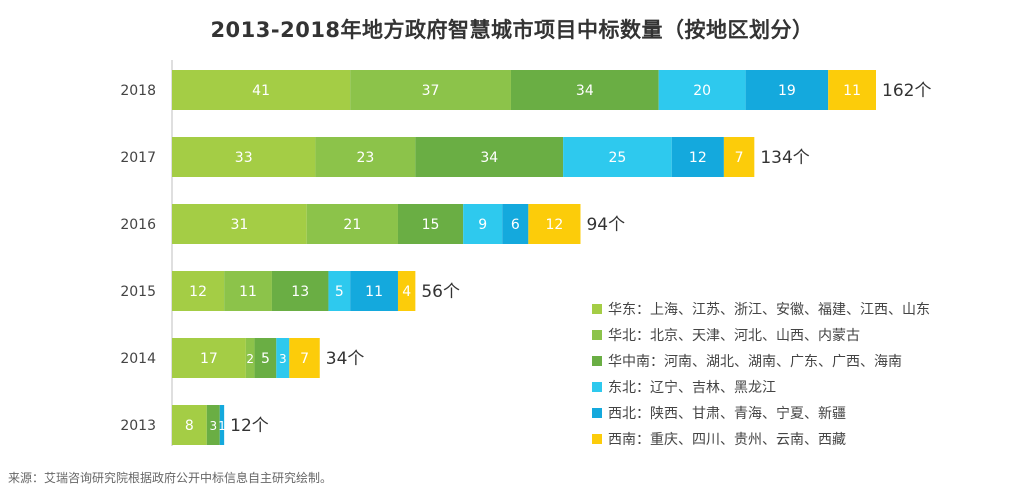 The image size is (1024, 496). What do you see at coordinates (249, 426) in the screenshot?
I see `total-label: 12个` at bounding box center [249, 426].